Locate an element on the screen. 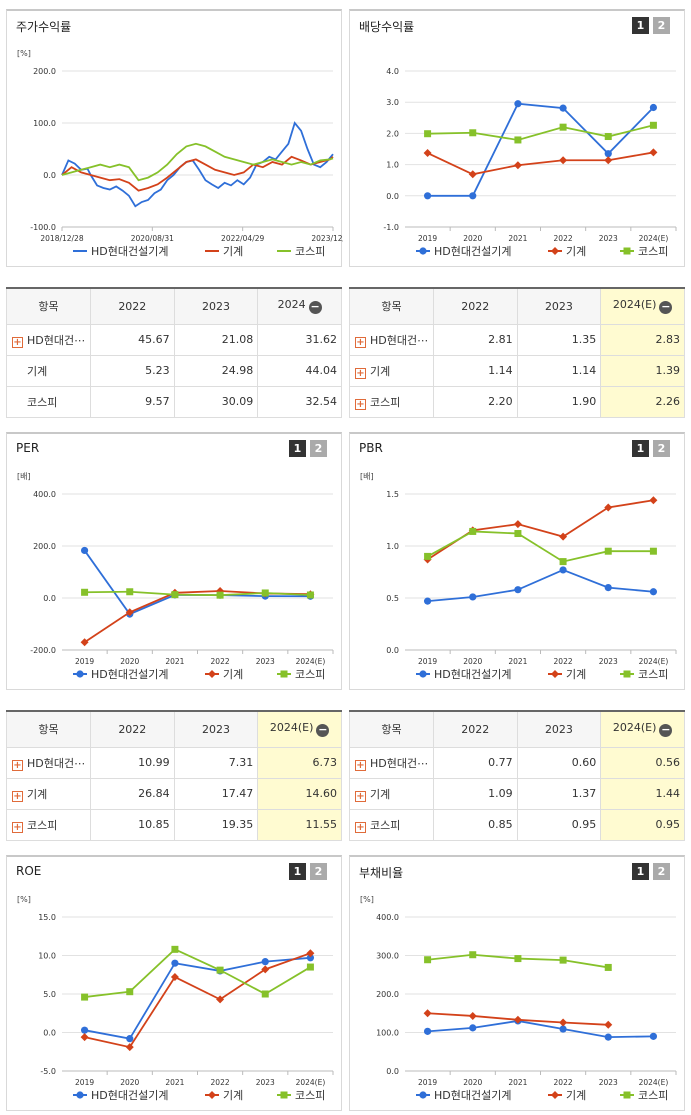  table-header-2024e: 2024(E) − is located at coordinates (642, 729).